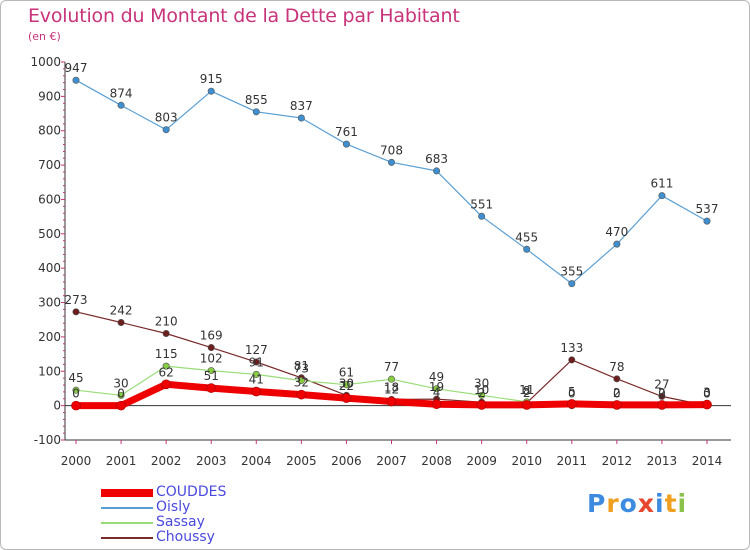 This screenshot has height=550, width=750. Describe the element at coordinates (661, 184) in the screenshot. I see `data-label-oisly: 611` at that location.